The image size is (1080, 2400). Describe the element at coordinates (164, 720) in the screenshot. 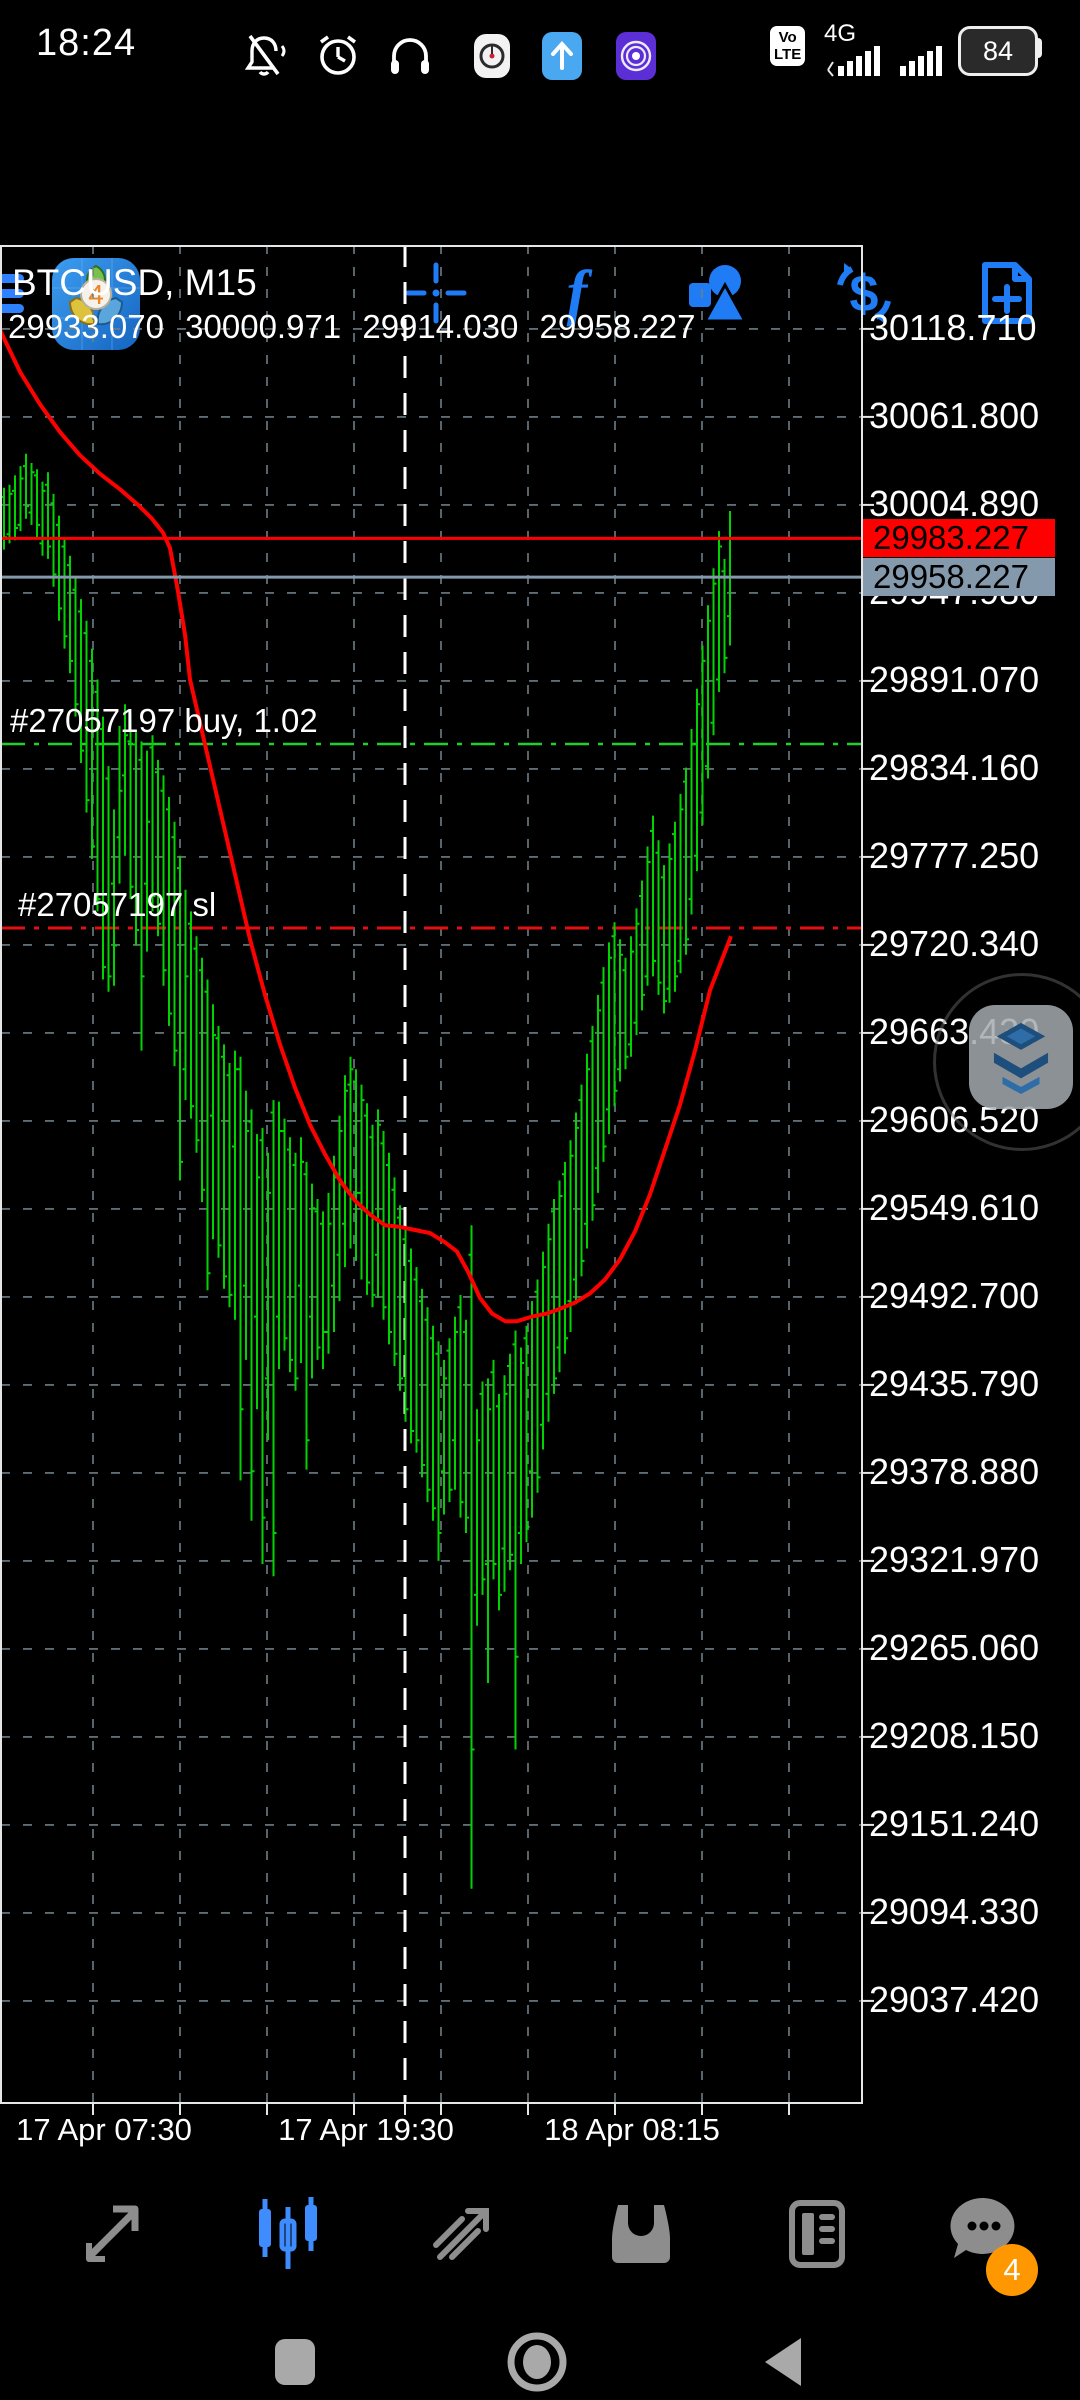

I see `position-buy-label: #27057197 buy, 1.02` at that location.